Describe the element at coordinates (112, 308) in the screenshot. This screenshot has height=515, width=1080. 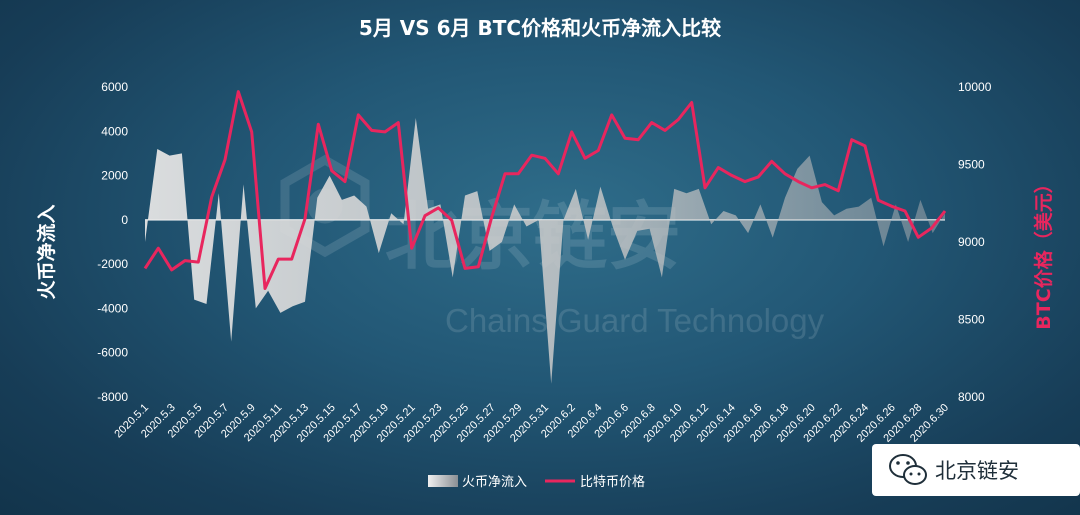
I see `left-tick-label: -4000` at that location.